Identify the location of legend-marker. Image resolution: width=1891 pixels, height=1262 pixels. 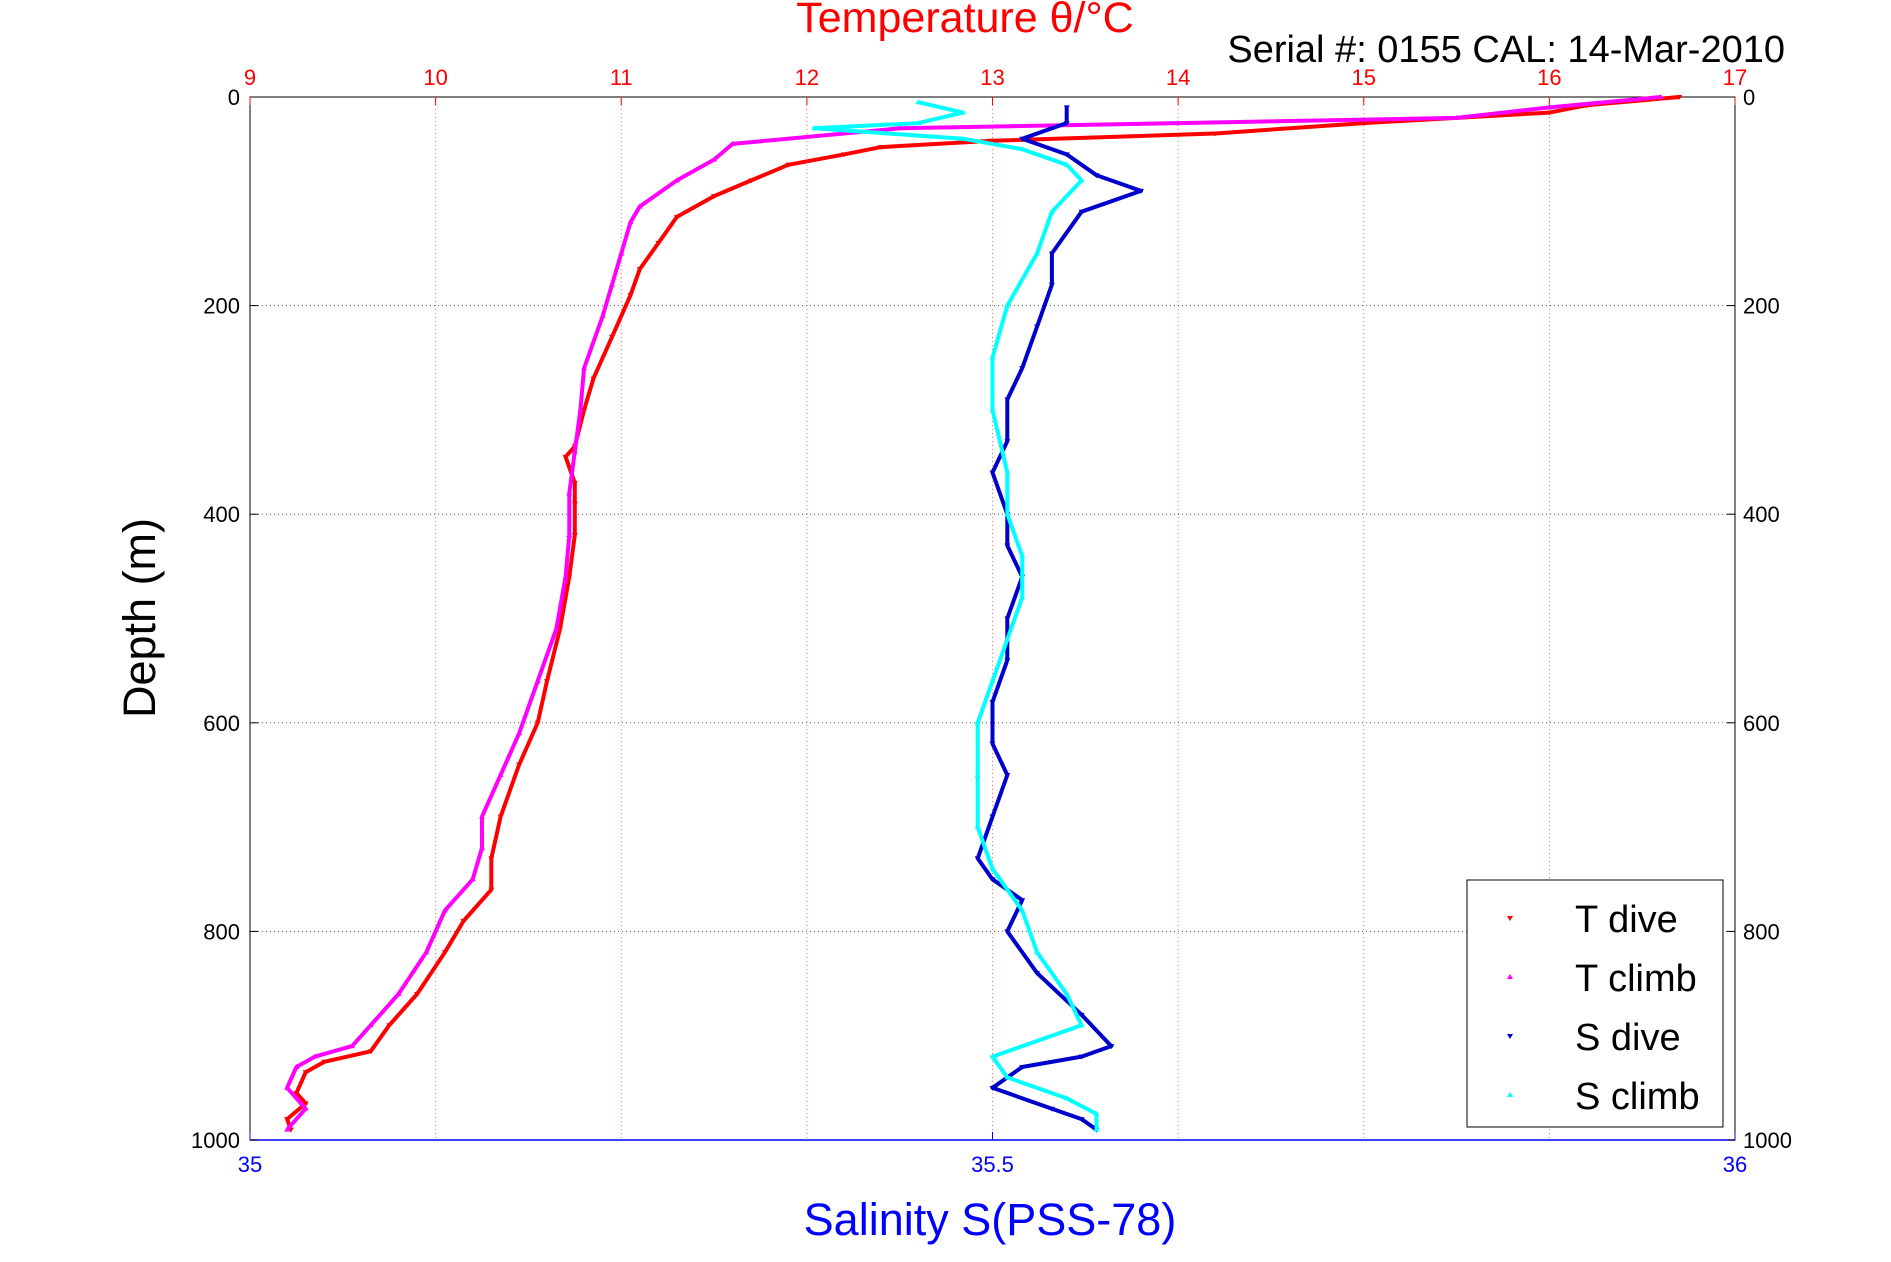
(1510, 918).